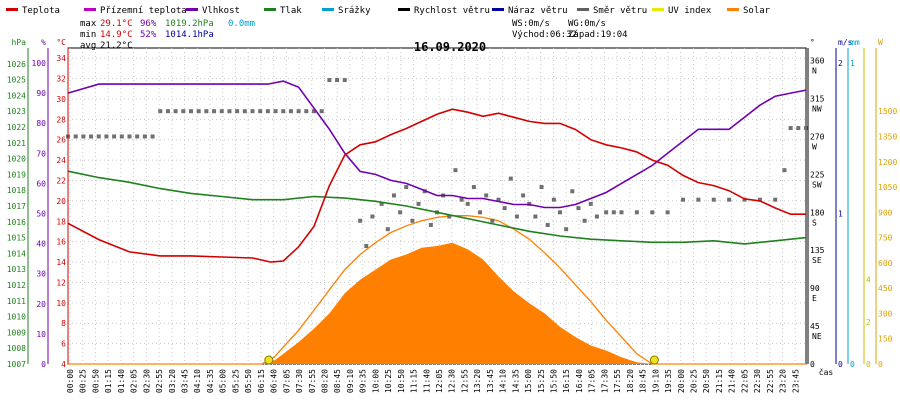 The image size is (900, 404). I want to click on tick-label-temp: 10, so click(61, 303).